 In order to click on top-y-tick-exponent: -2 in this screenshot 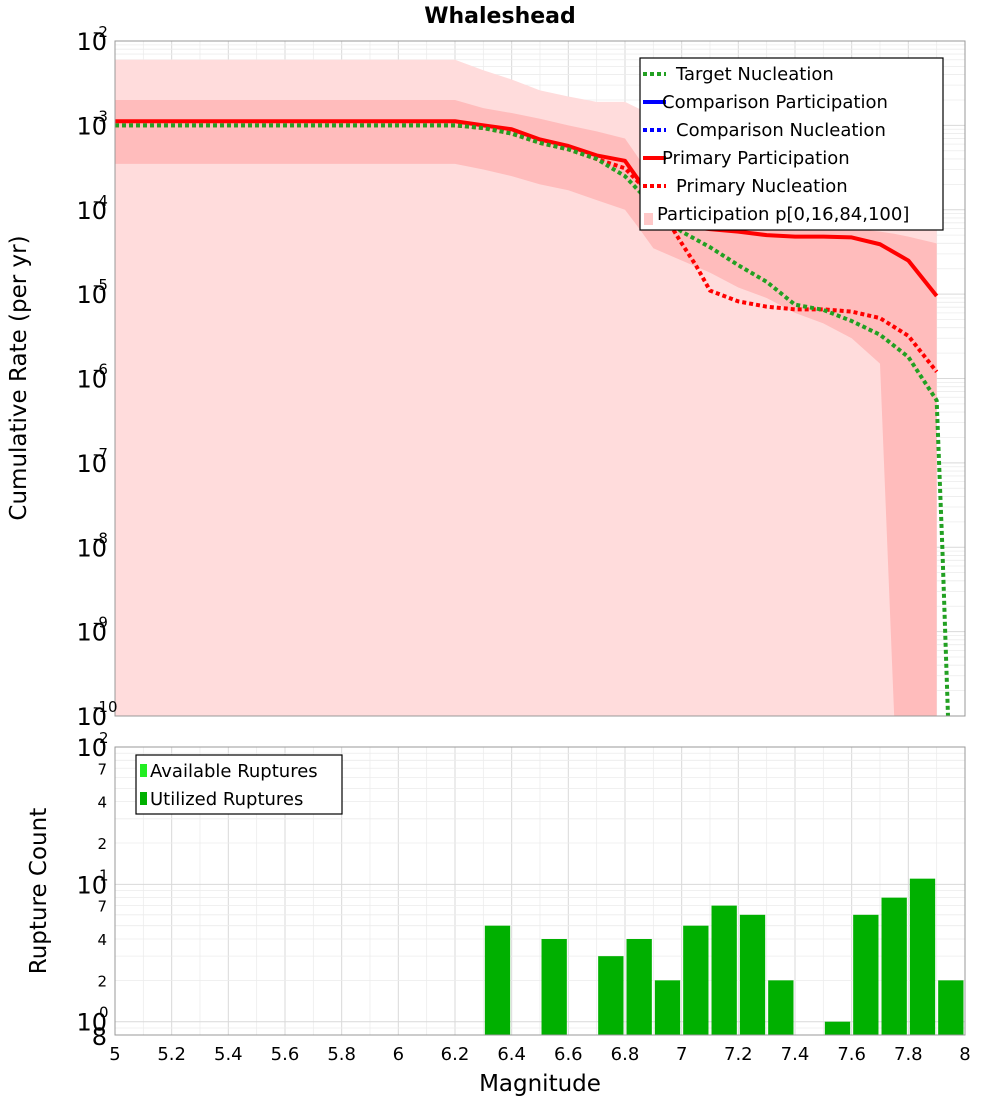, I will do `click(100, 32)`.